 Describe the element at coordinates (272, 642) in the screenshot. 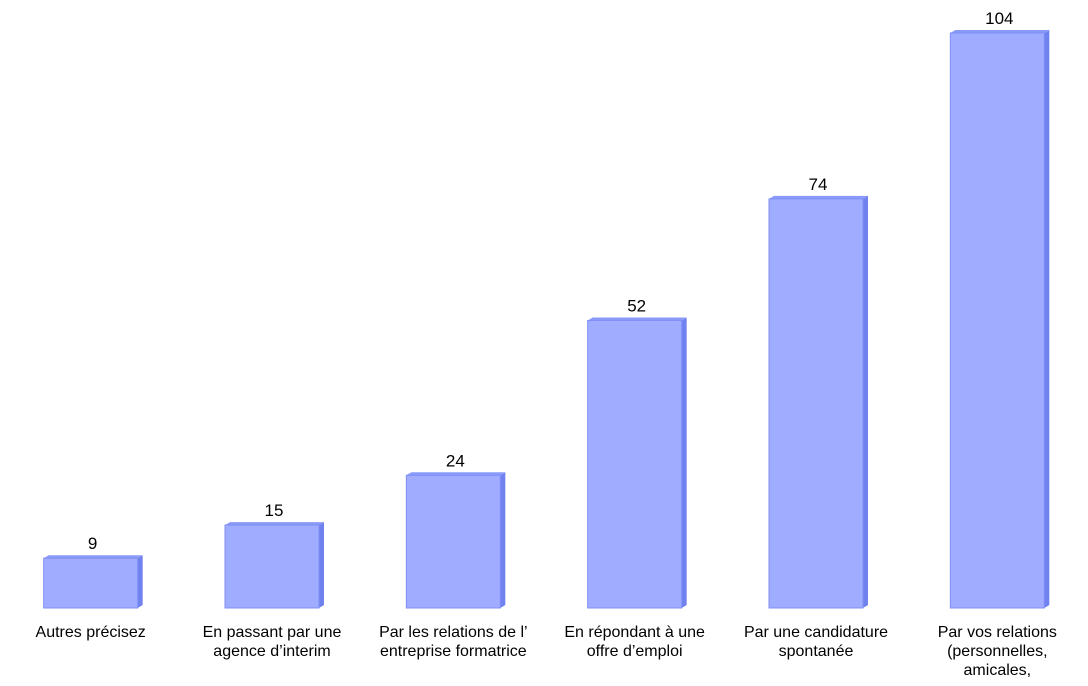

I see `category-label: En passant par une agence d’interim` at that location.